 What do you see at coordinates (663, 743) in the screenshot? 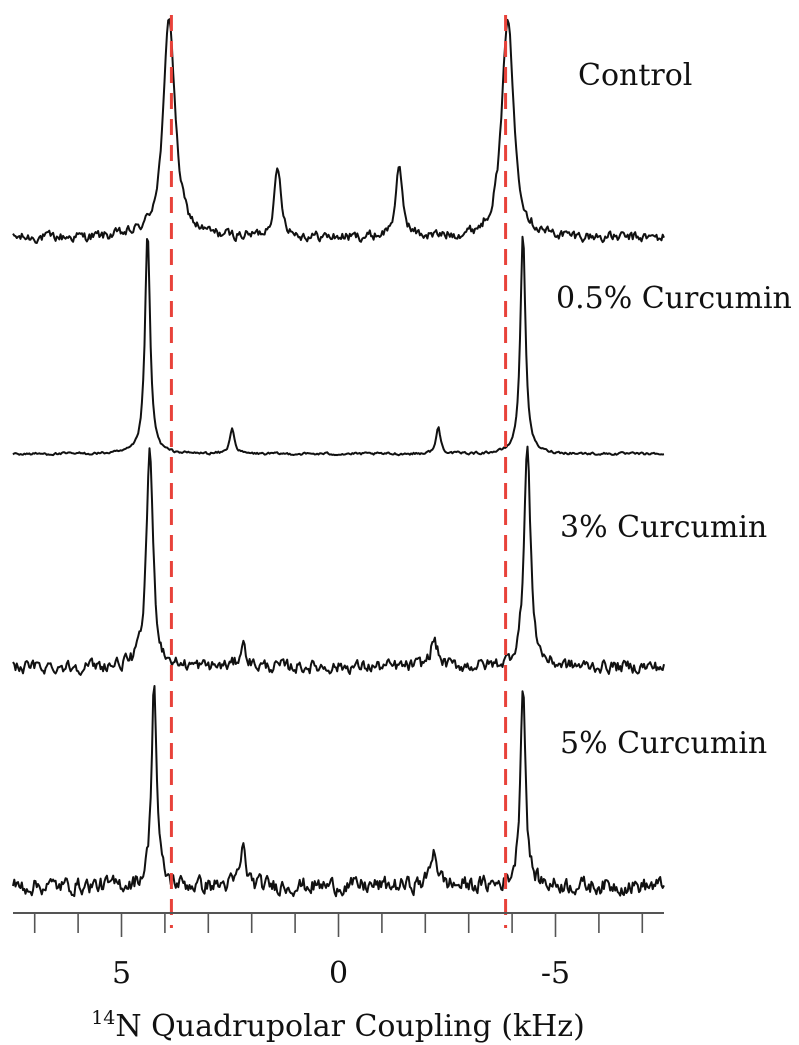
I see `series-label-4: 5% Curcumin` at bounding box center [663, 743].